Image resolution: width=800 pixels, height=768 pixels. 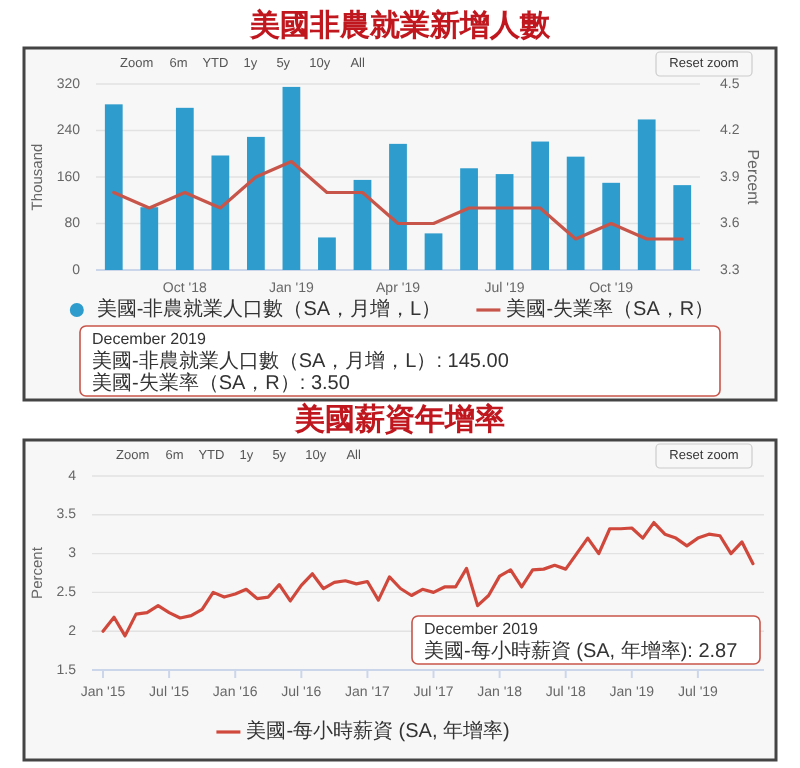 What do you see at coordinates (610, 309) in the screenshot?
I see `legend-label: 美國-失業率（SA，R）` at bounding box center [610, 309].